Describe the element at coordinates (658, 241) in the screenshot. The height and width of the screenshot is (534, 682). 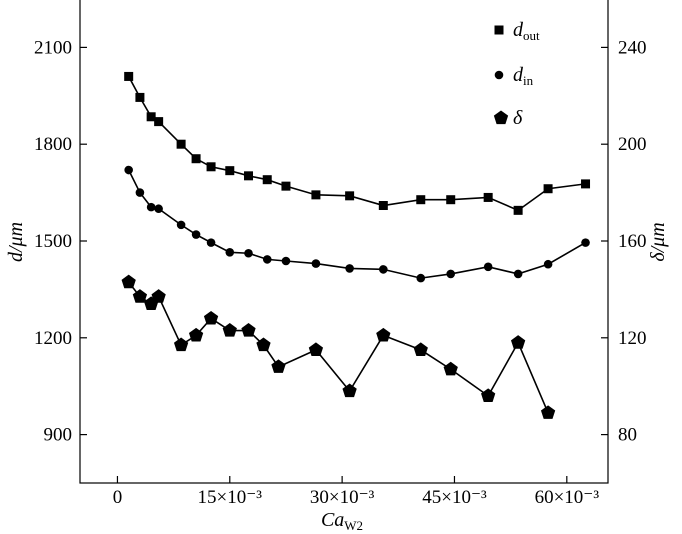
I see `right-y-axis-title: δ/μm` at that location.